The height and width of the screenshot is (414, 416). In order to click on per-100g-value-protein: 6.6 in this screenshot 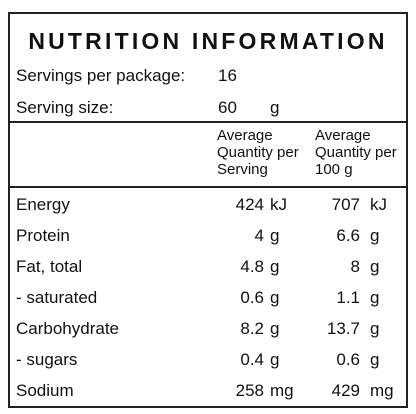, I will do `click(348, 235)`.